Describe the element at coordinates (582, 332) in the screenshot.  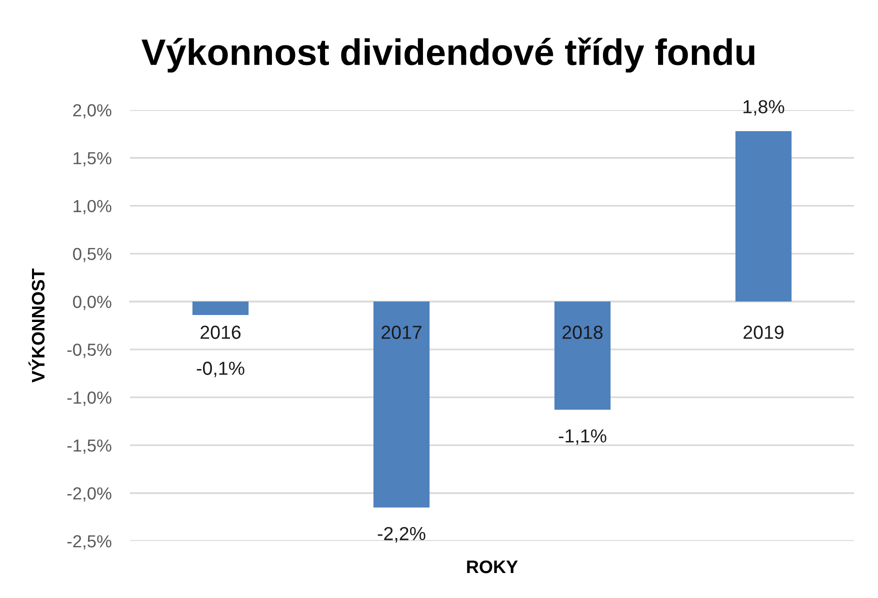
I see `x-tick-label: 2018` at that location.